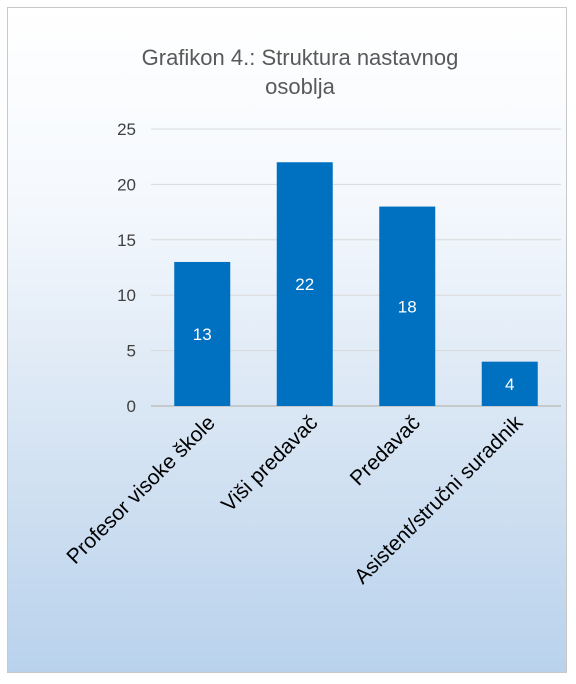  What do you see at coordinates (131, 406) in the screenshot?
I see `y-tick-label: 0` at bounding box center [131, 406].